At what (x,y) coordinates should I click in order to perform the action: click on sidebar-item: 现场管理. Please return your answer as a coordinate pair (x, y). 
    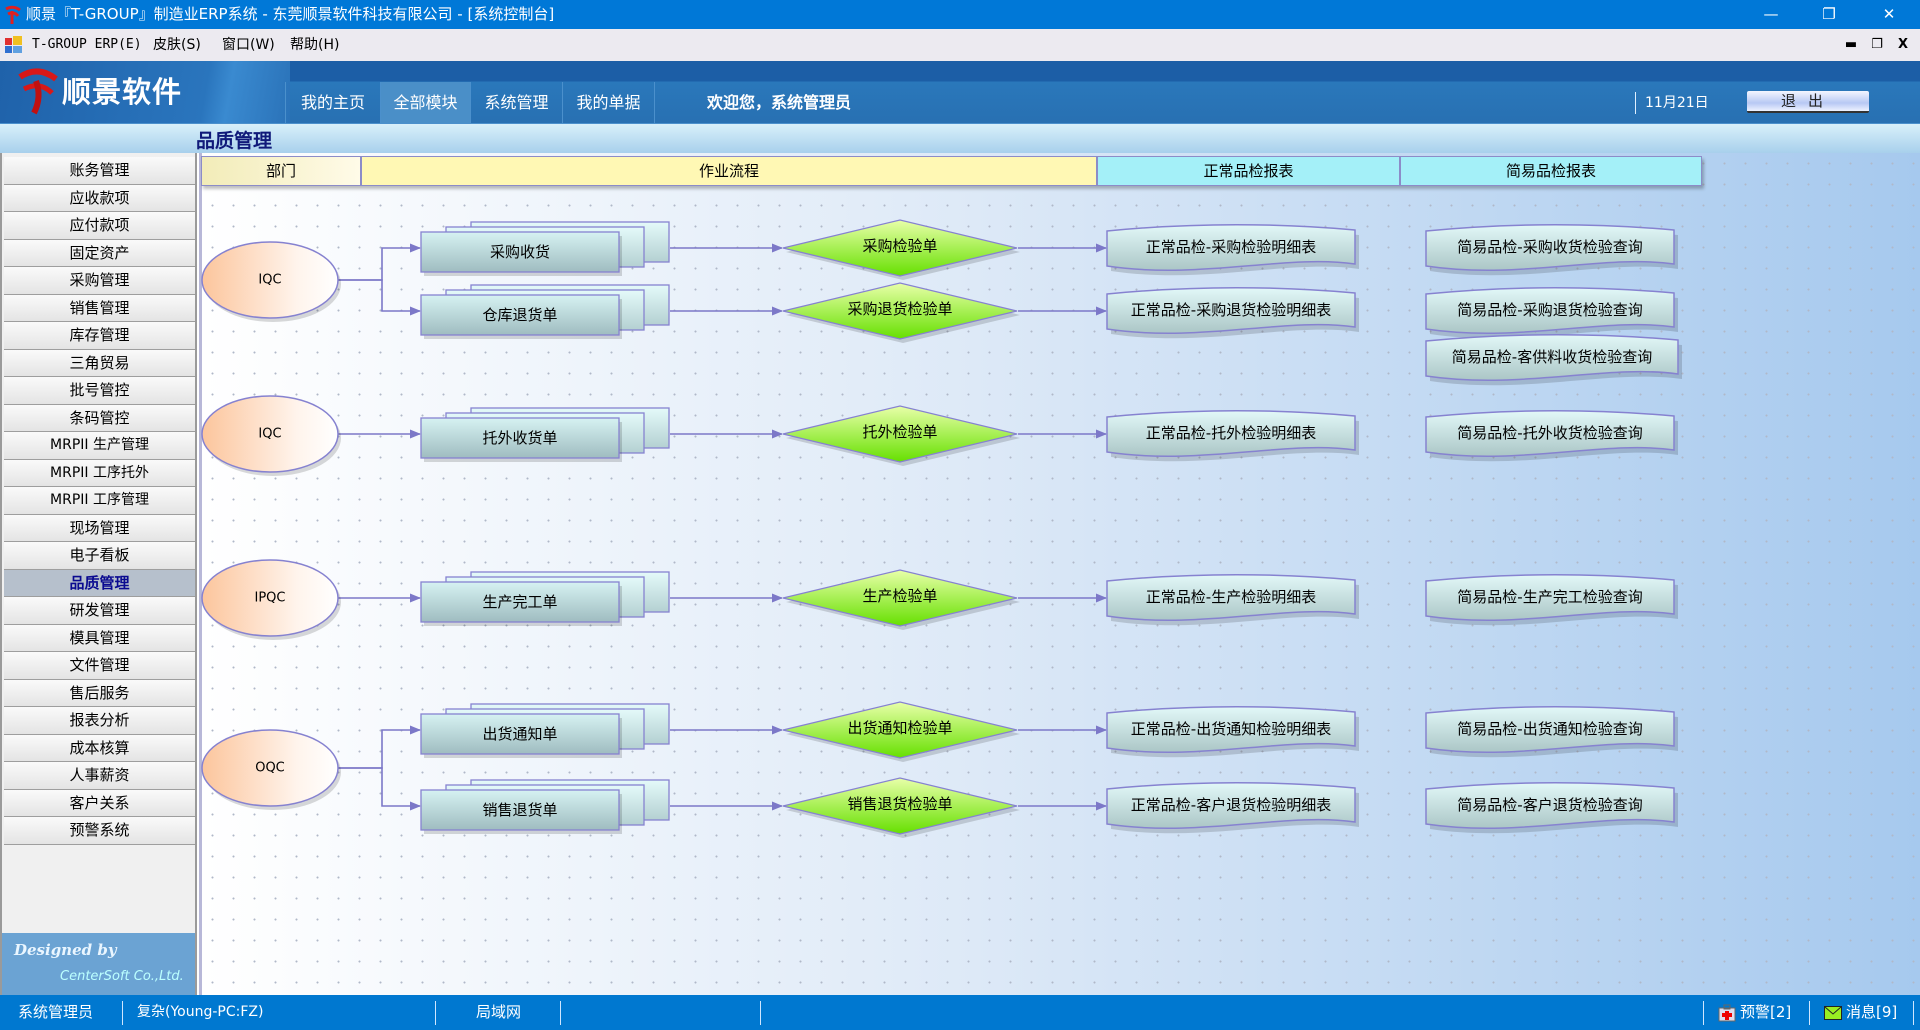
    Looking at the image, I should click on (99, 528).